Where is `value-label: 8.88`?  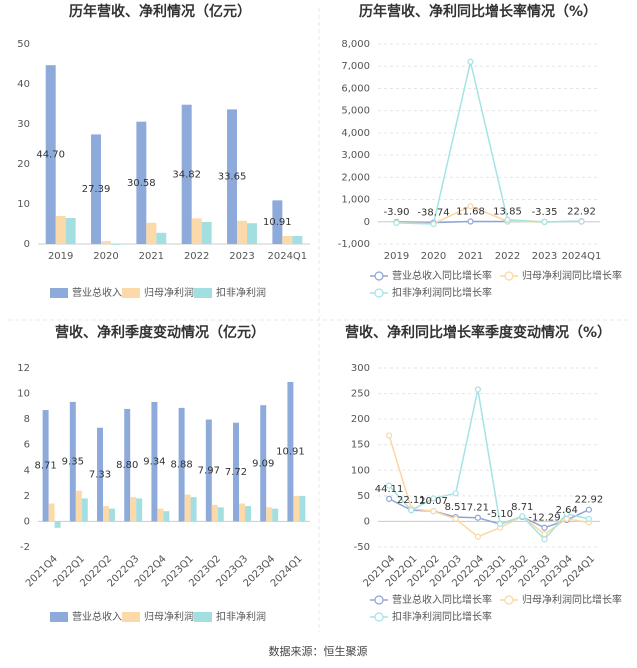
value-label: 8.88 is located at coordinates (181, 465).